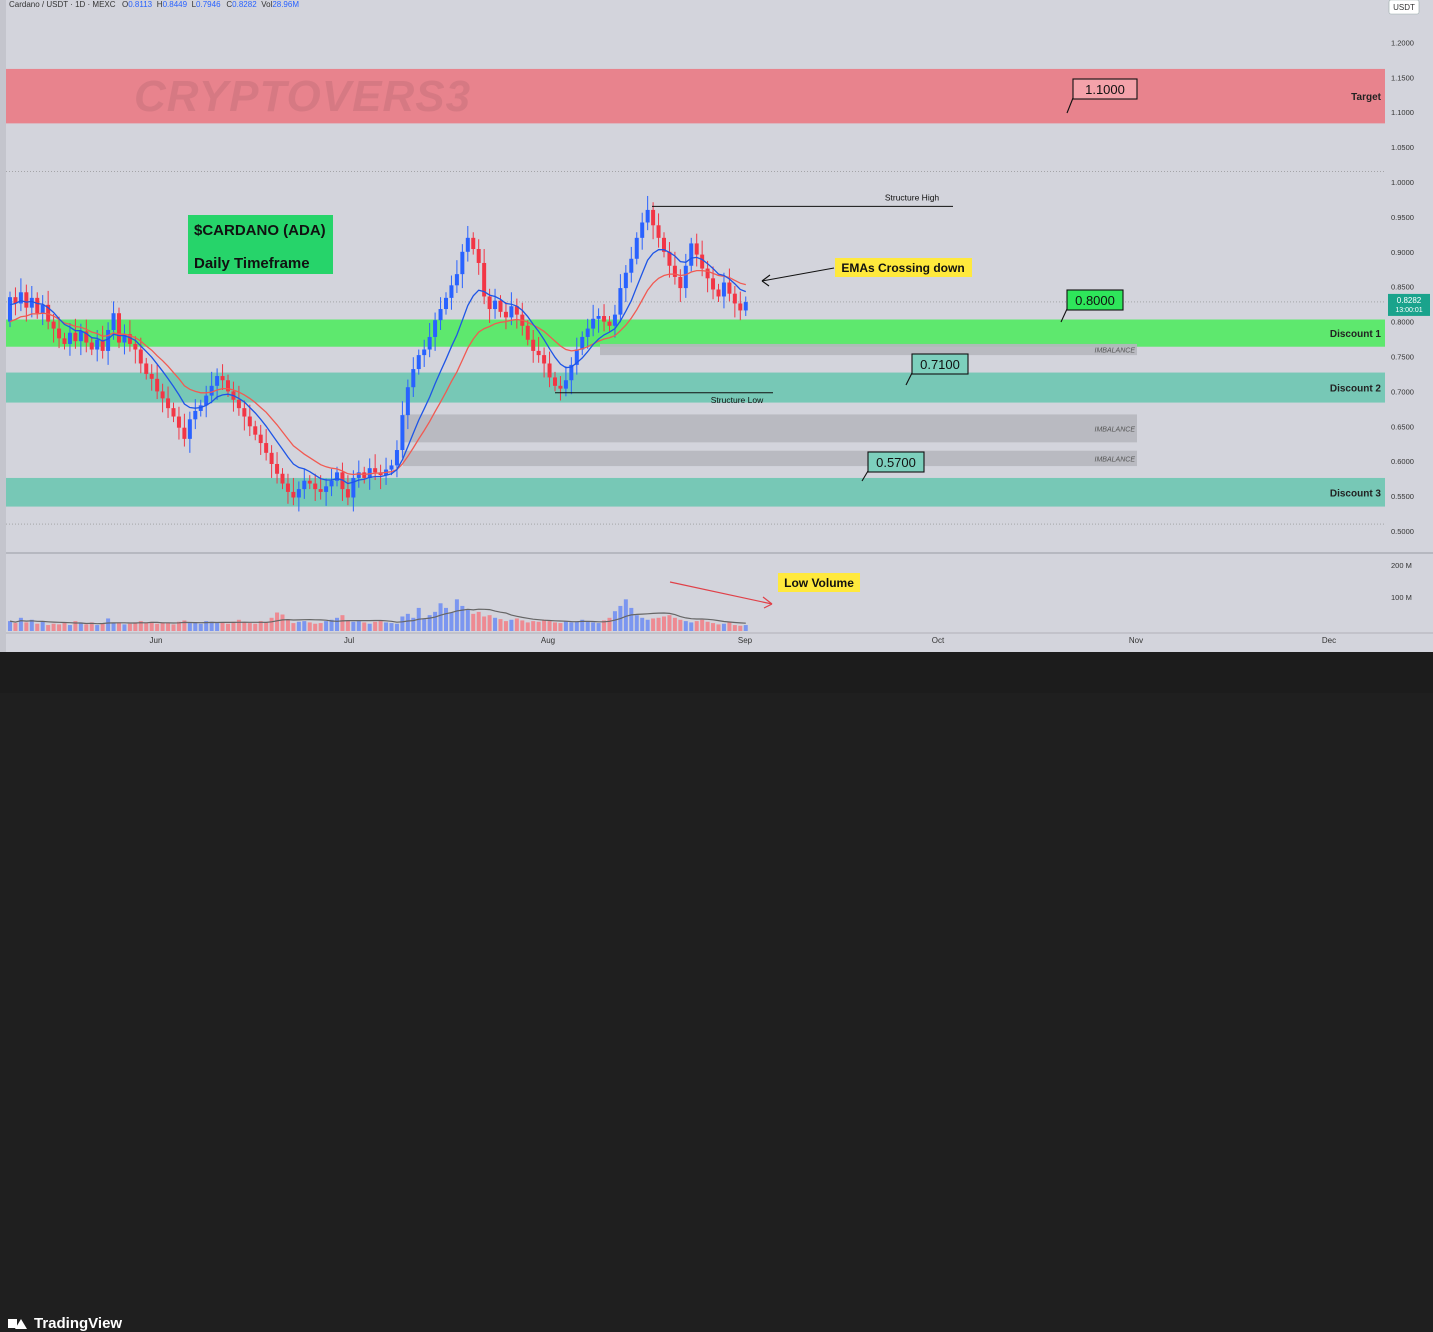 The height and width of the screenshot is (1332, 1433). Describe the element at coordinates (938, 640) in the screenshot. I see `time-label-oct: Oct` at that location.